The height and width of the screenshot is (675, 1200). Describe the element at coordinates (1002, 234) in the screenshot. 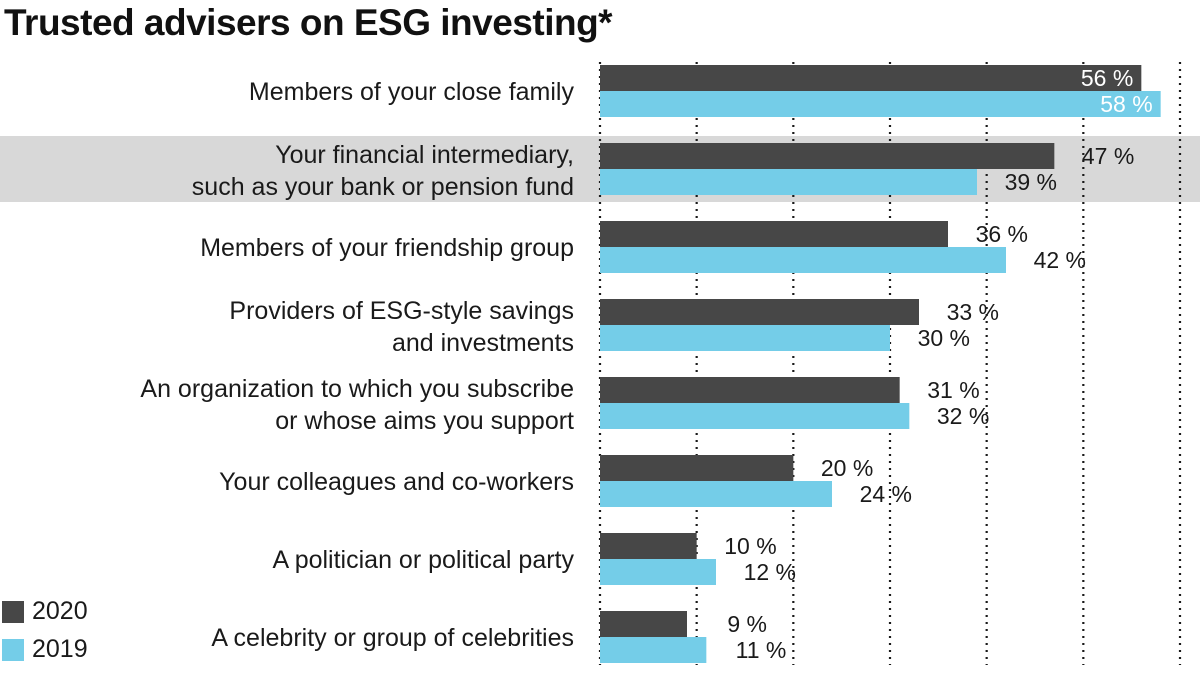

I see `value-label-2020: 36 %` at that location.